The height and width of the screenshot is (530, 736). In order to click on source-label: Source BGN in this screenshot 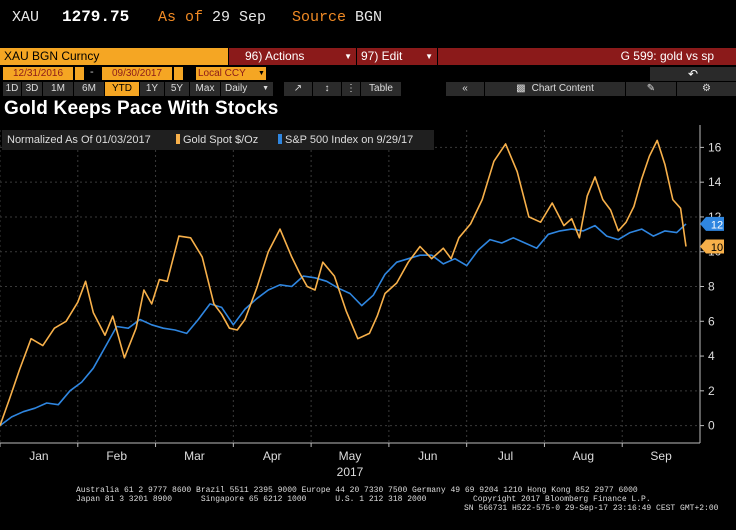, I will do `click(337, 17)`.